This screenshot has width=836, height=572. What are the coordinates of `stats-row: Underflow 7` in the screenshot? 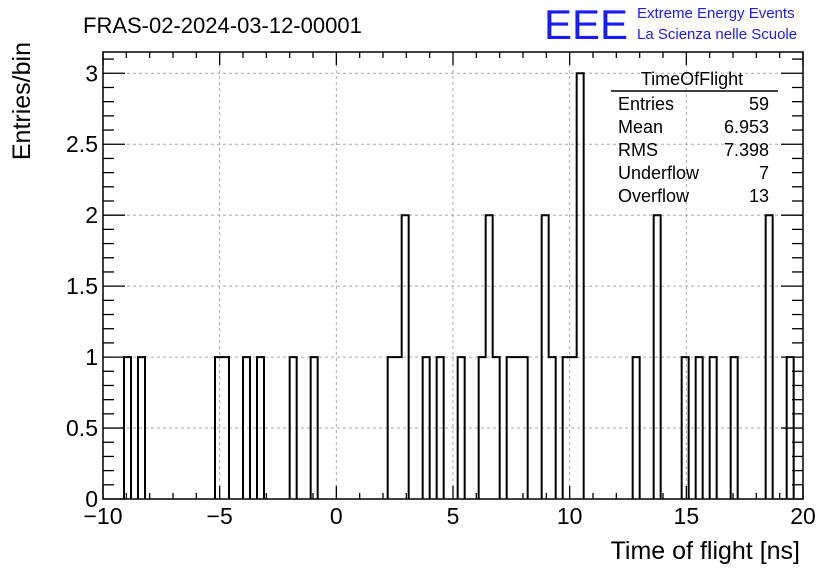 It's located at (693, 173).